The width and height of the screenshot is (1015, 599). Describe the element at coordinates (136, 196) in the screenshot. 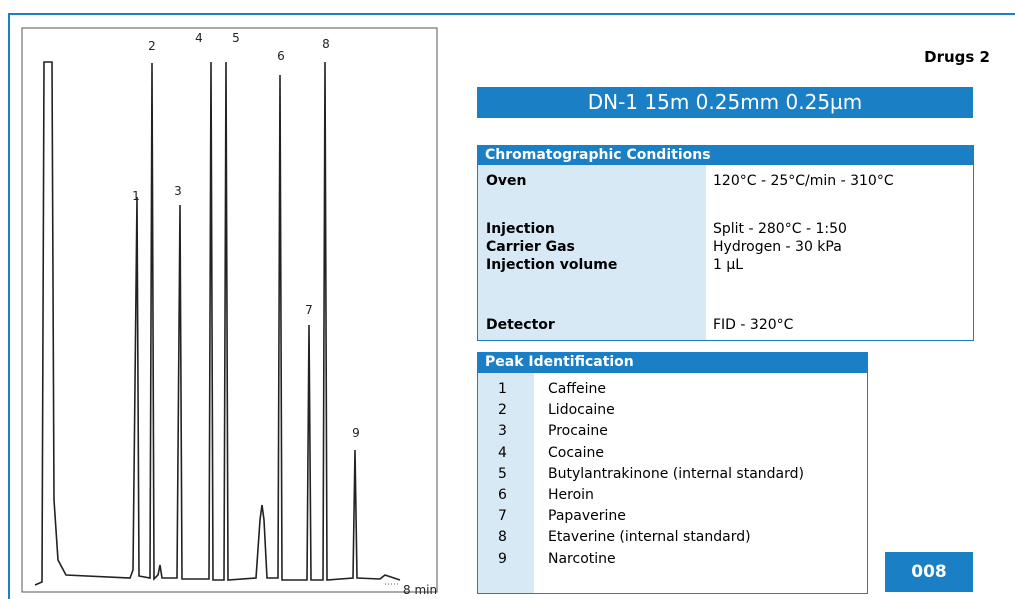

I see `peak-label: 1` at that location.